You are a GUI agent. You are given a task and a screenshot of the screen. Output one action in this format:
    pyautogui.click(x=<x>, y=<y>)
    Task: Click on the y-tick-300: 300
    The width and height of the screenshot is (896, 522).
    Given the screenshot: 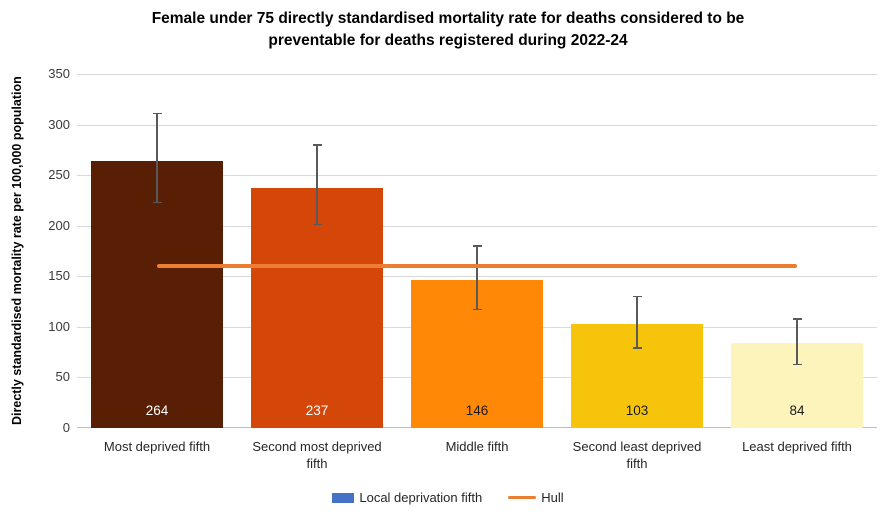 What is the action you would take?
    pyautogui.click(x=59, y=124)
    